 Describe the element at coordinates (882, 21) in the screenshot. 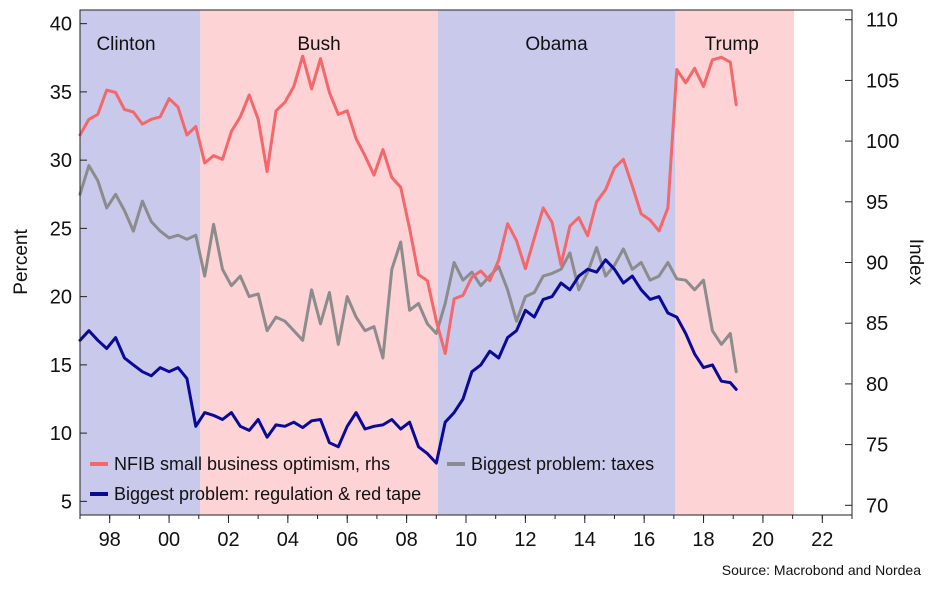

I see `right-tick-label: 110` at that location.